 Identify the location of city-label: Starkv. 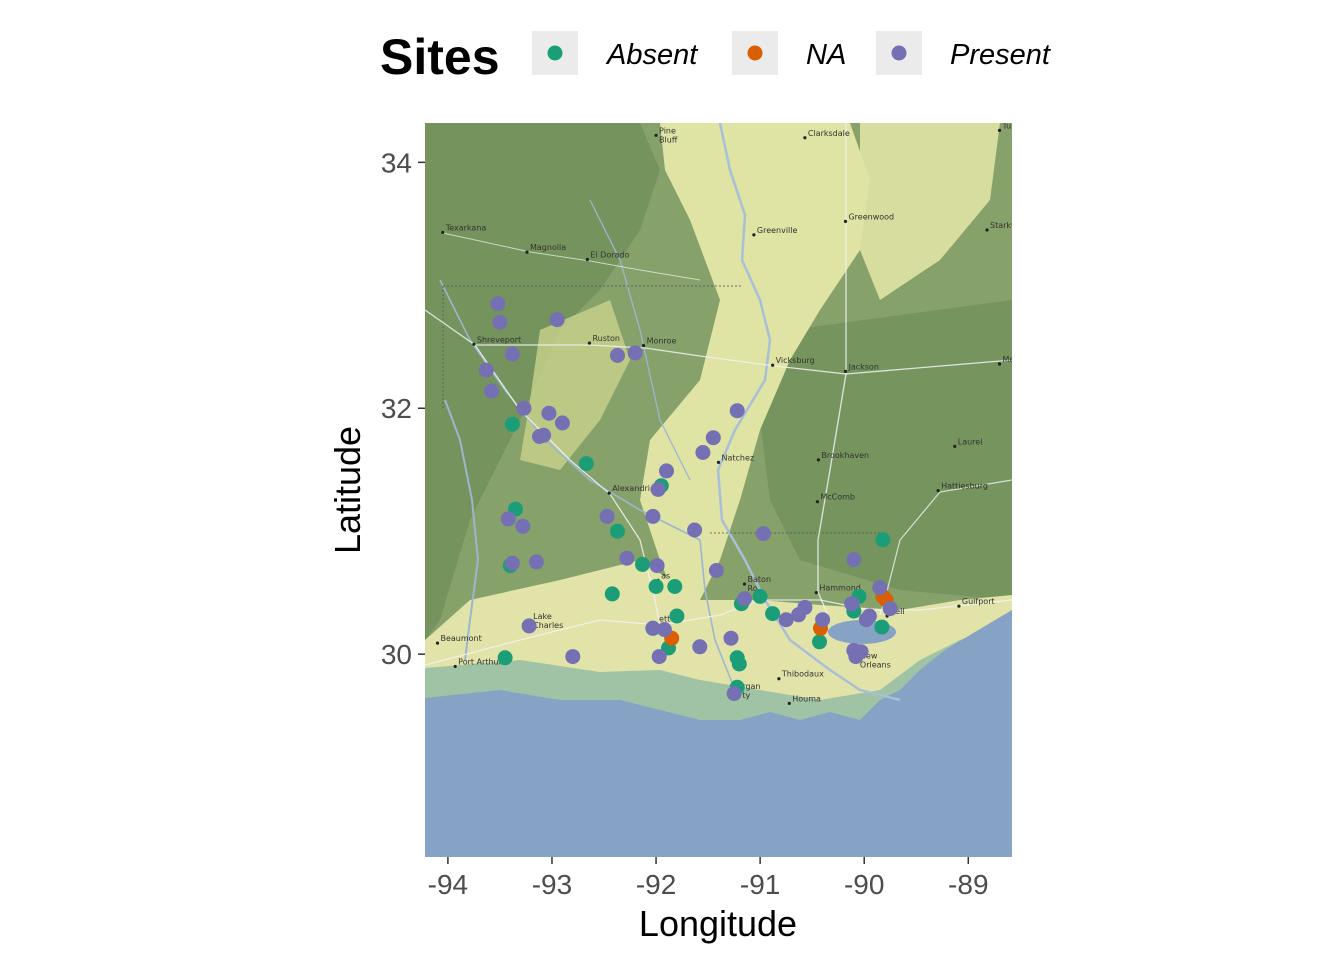
(1003, 225).